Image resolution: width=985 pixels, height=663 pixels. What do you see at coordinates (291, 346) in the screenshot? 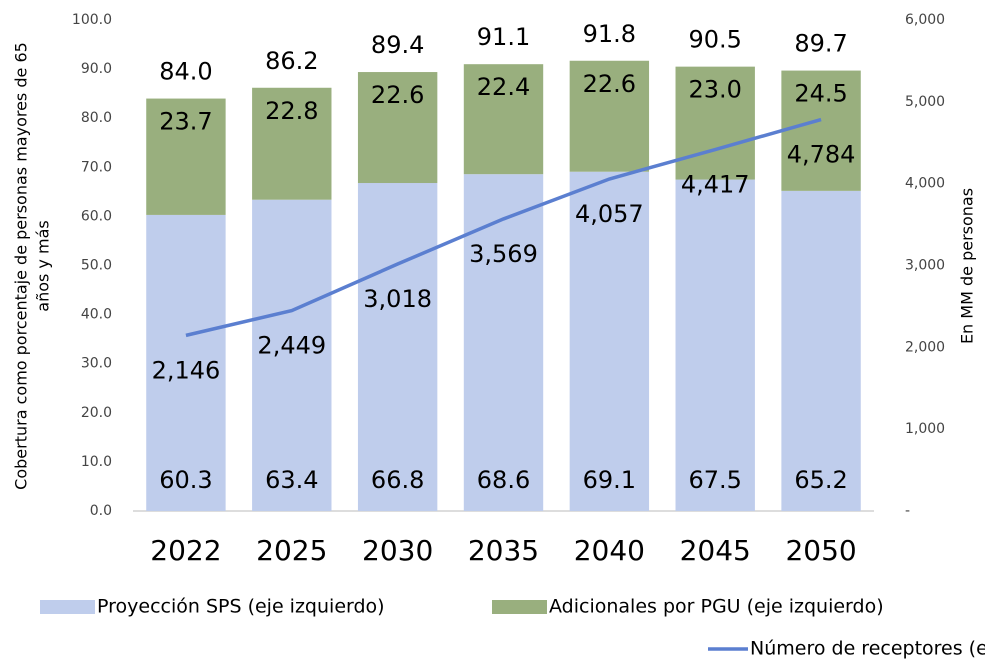
I see `line-value-label: 2,449` at bounding box center [291, 346].